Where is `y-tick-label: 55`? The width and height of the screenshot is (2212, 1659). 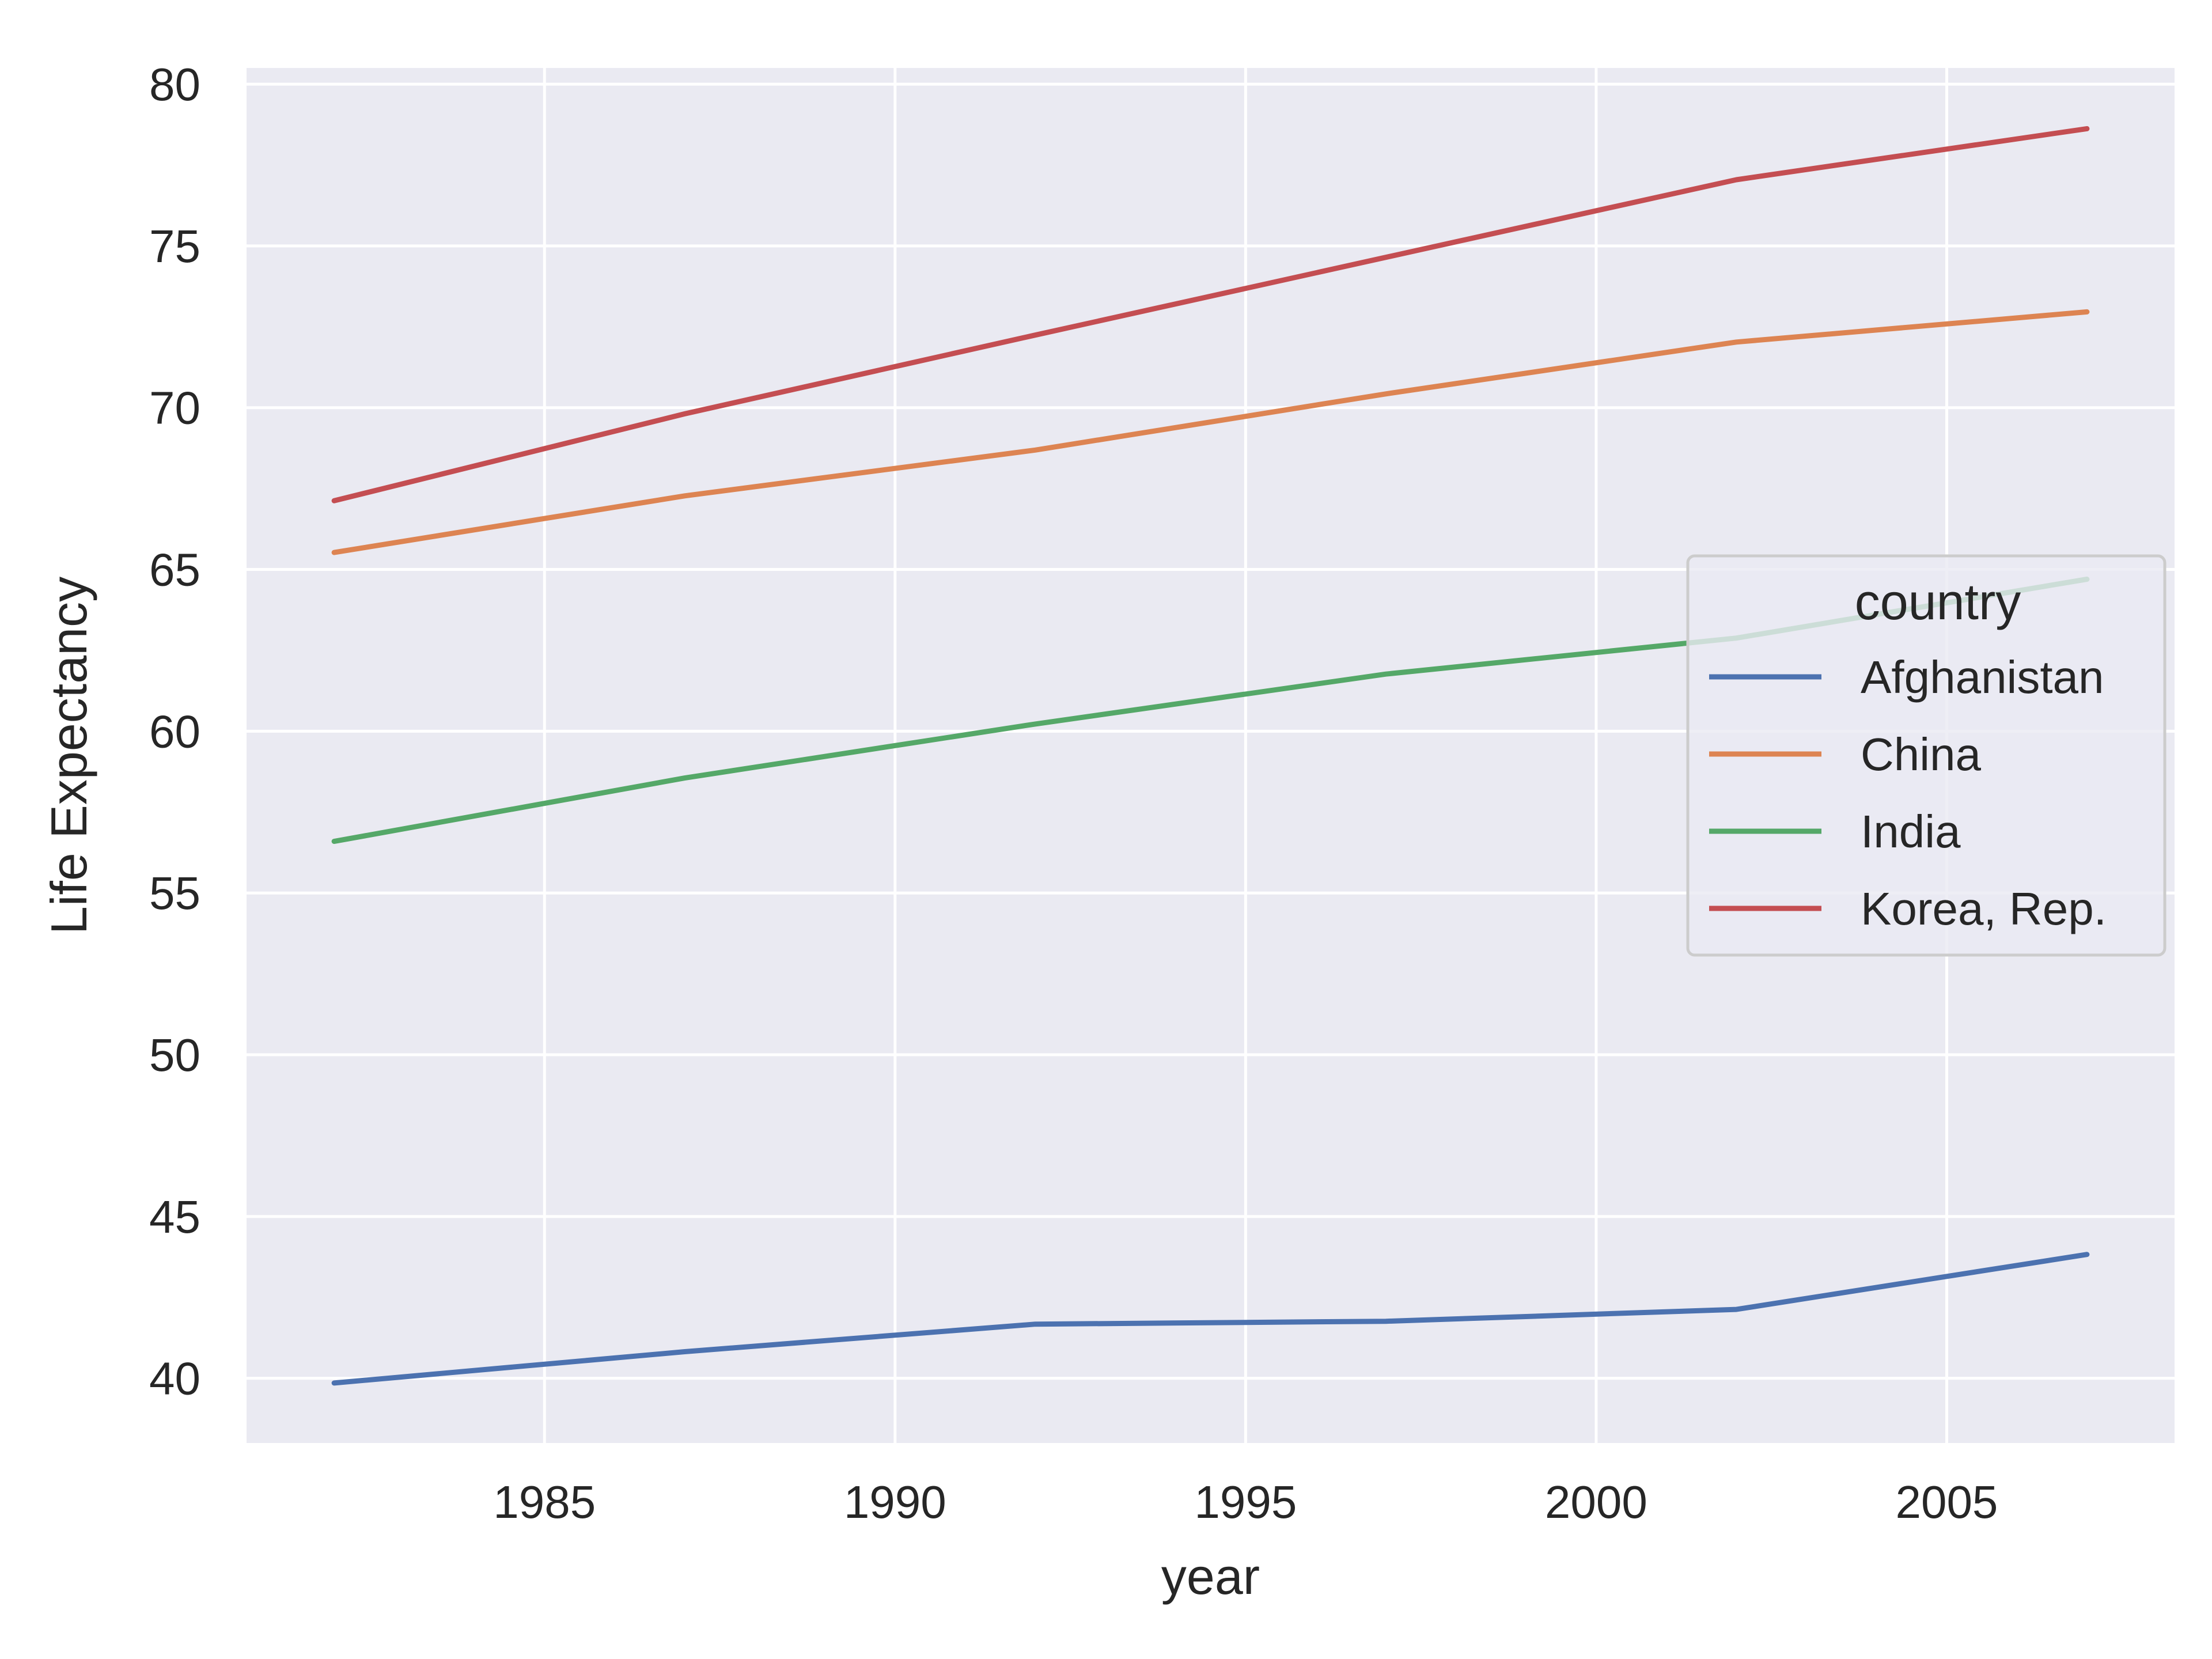
y-tick-label: 55 is located at coordinates (174, 893).